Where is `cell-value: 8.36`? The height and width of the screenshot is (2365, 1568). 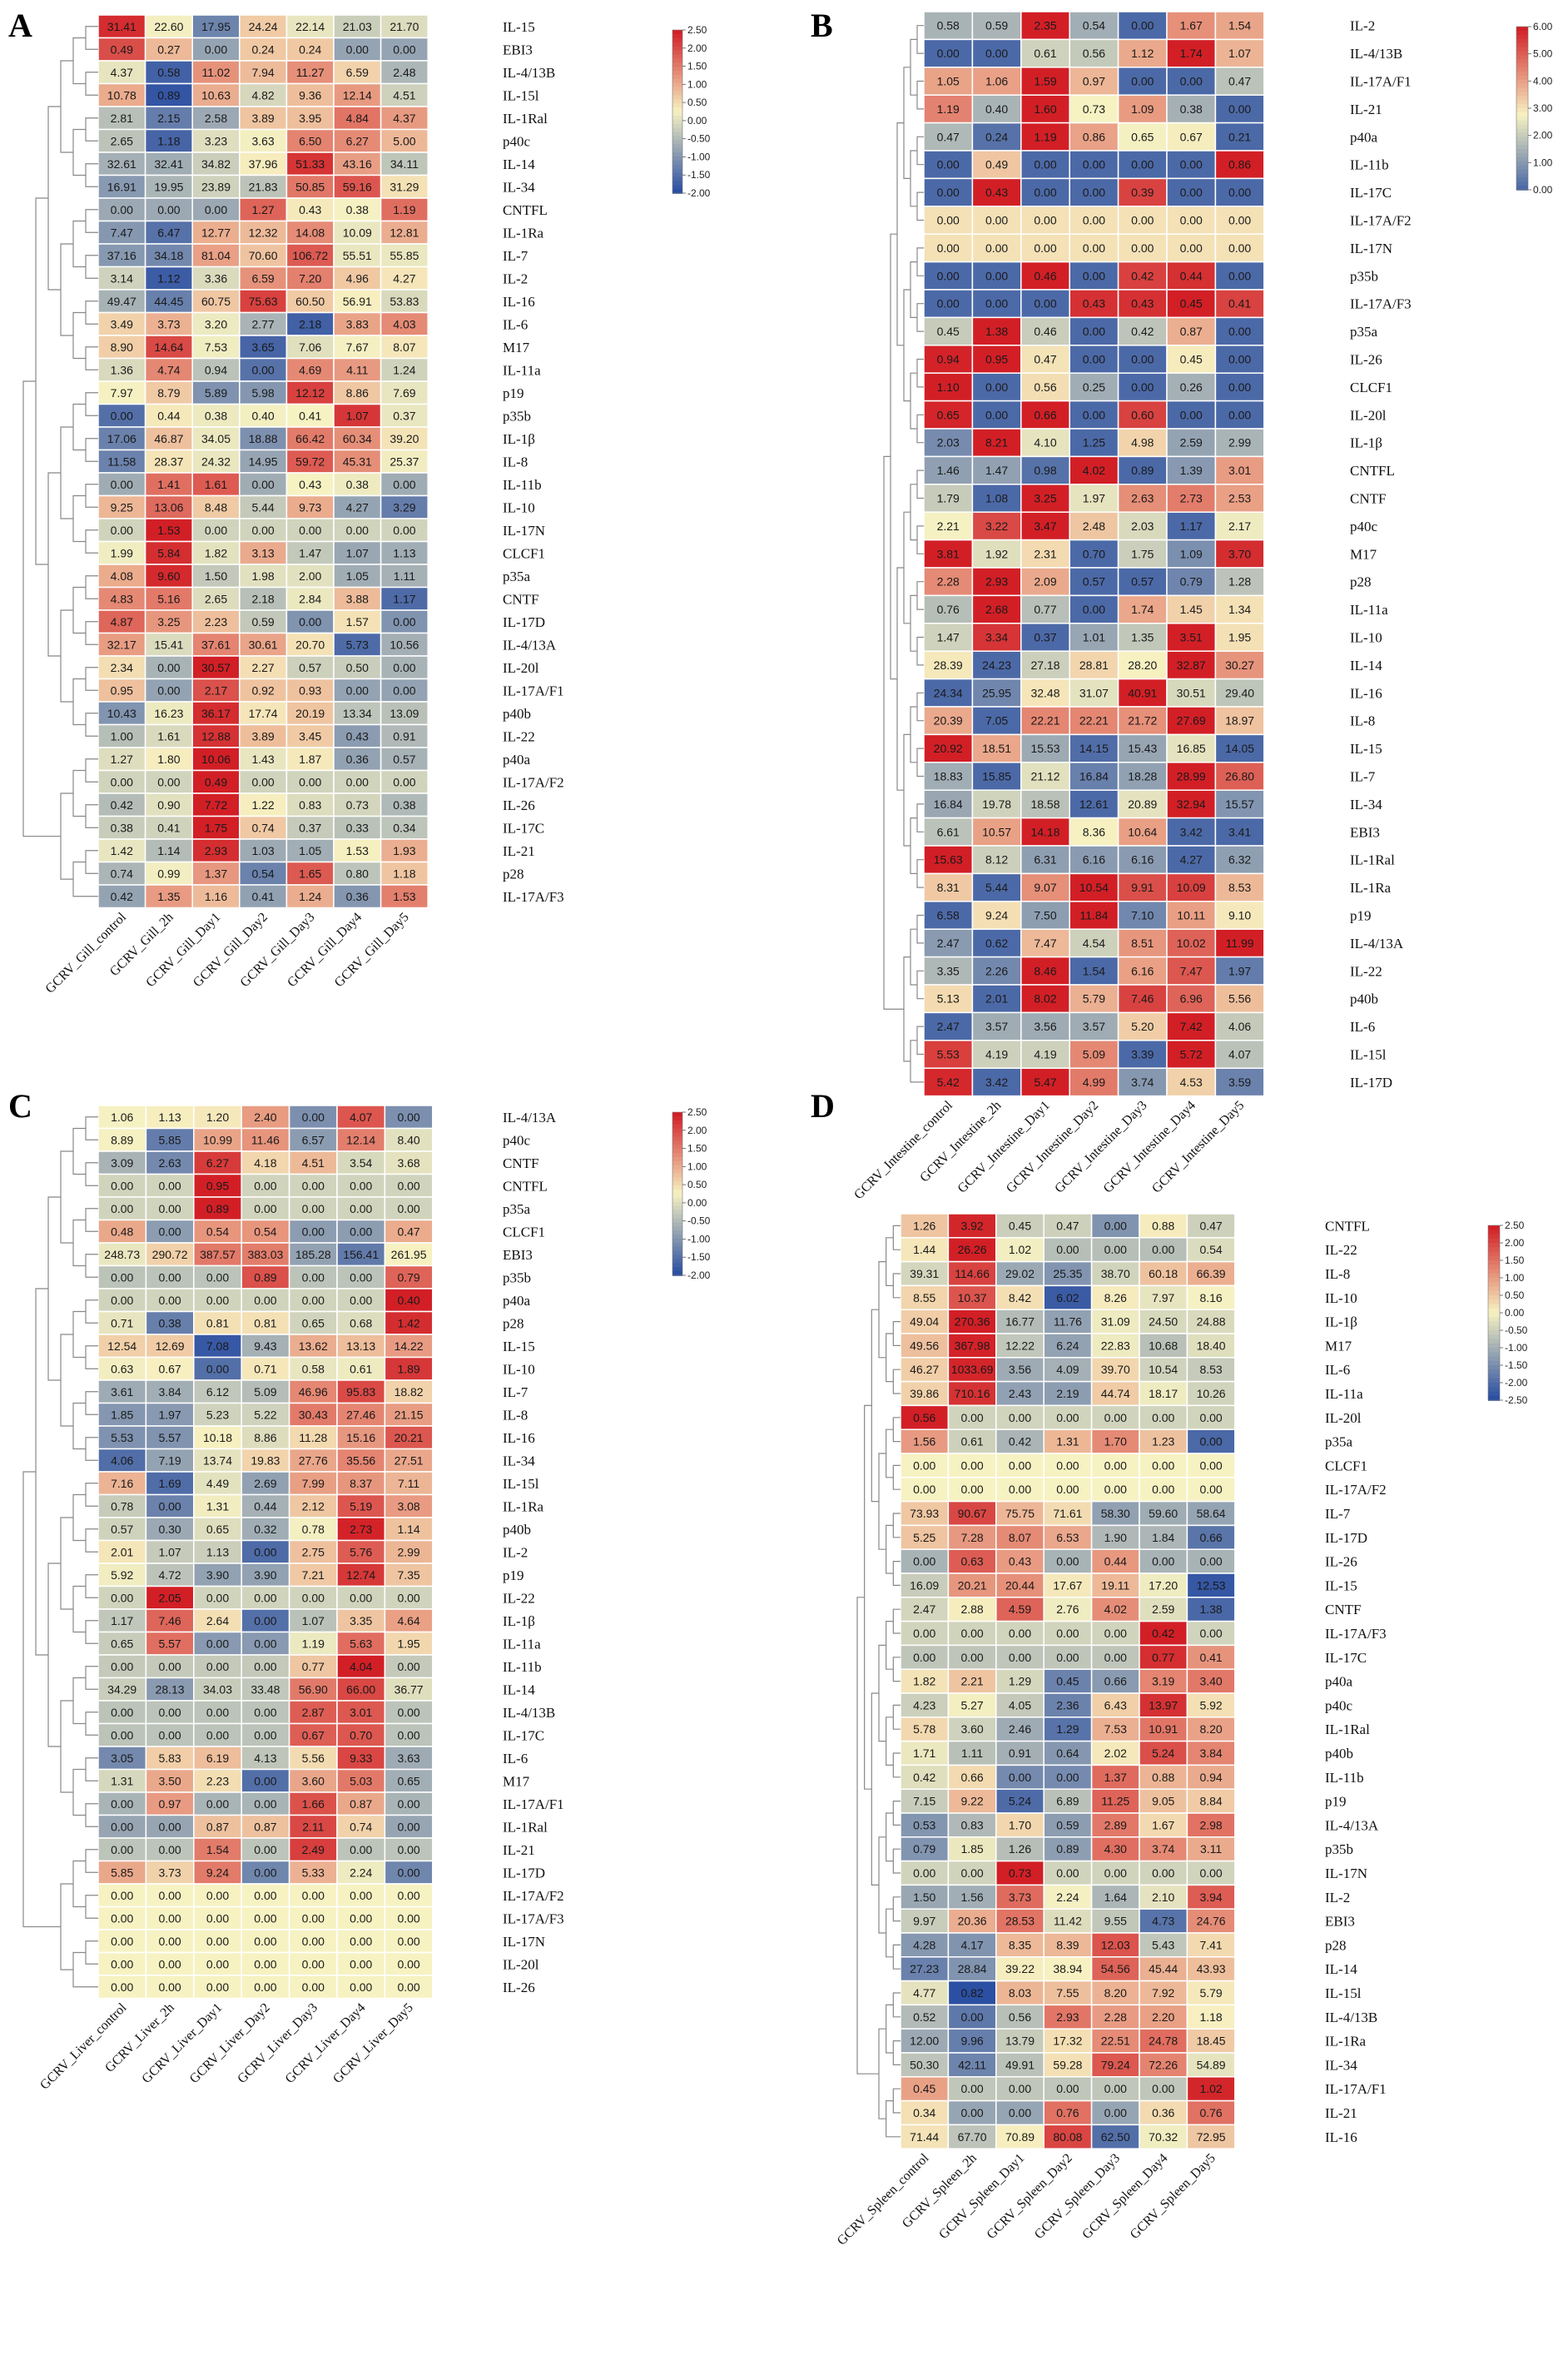 cell-value: 8.36 is located at coordinates (1094, 831).